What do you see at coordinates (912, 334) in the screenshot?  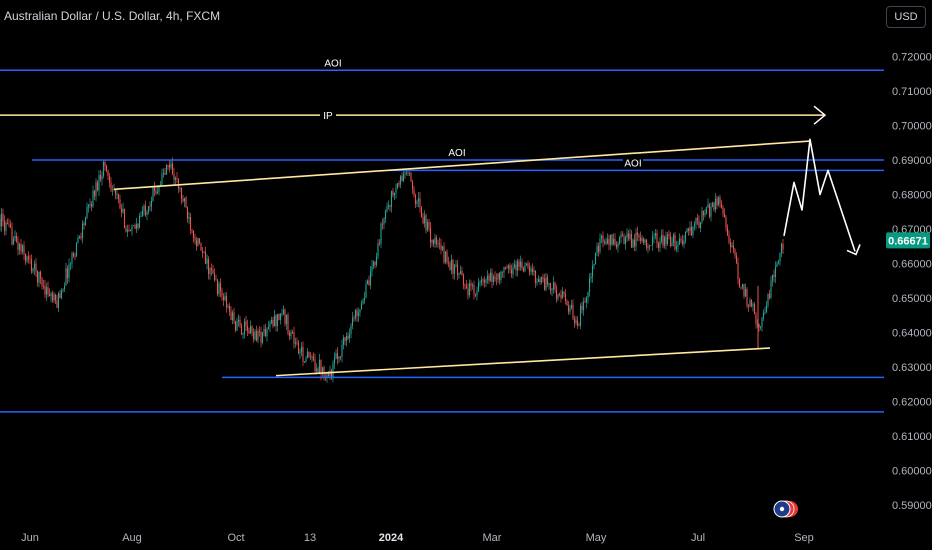 I see `price-tick-label: 0.64000` at bounding box center [912, 334].